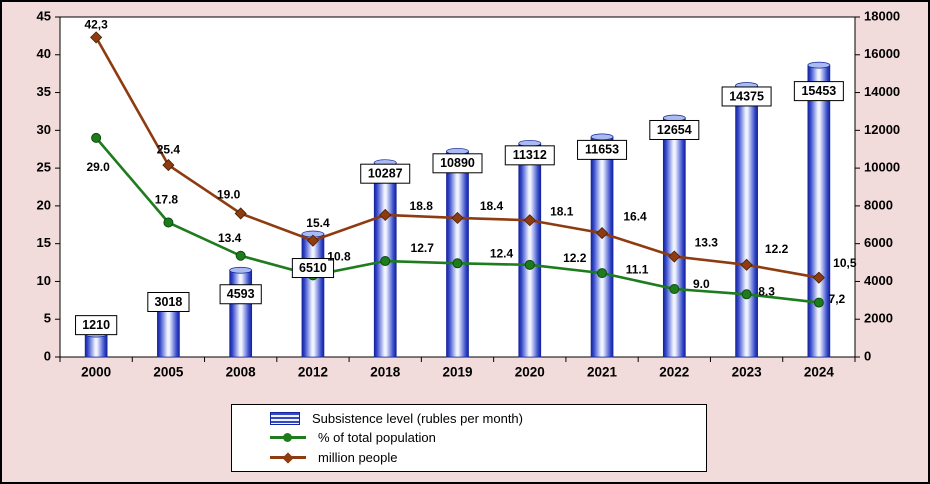 The width and height of the screenshot is (930, 484). What do you see at coordinates (845, 263) in the screenshot?
I see `line-value-label: 10,5` at bounding box center [845, 263].